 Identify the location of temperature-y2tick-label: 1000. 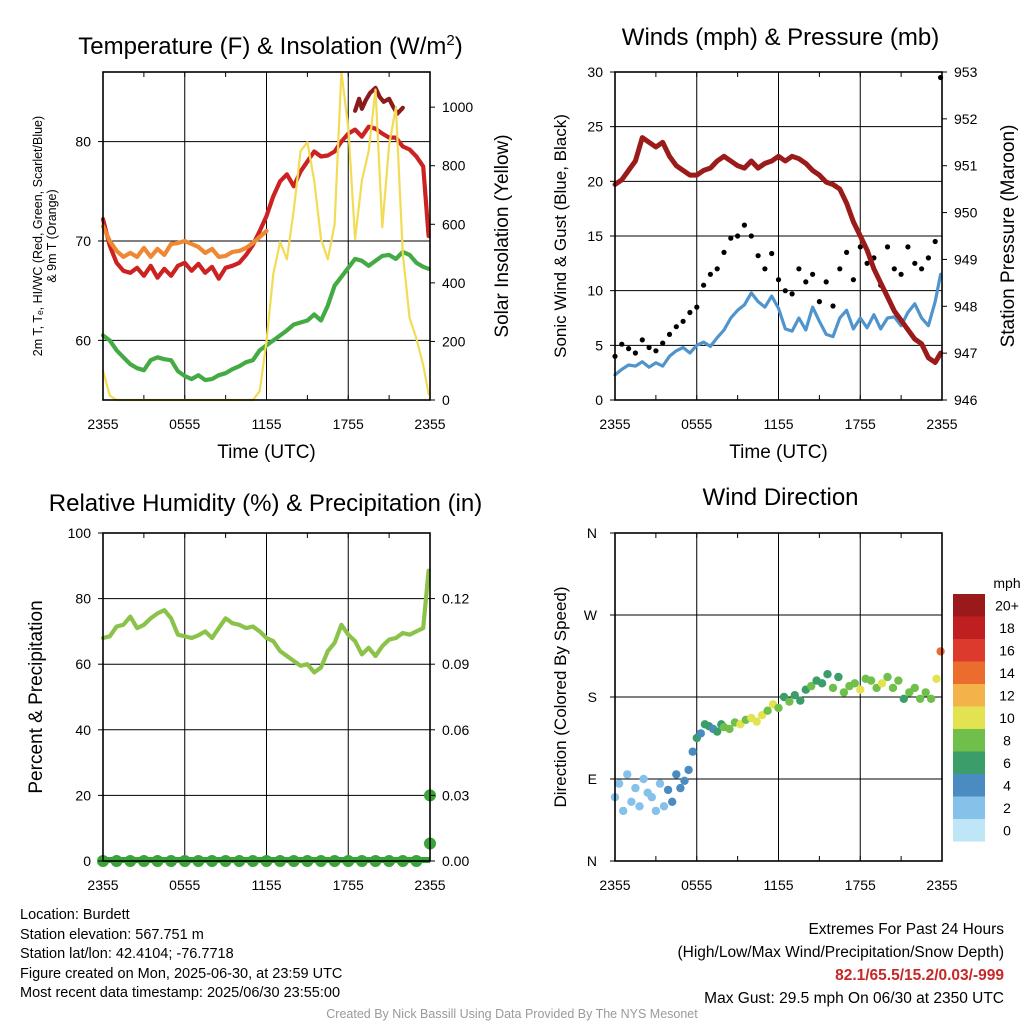
(457, 107).